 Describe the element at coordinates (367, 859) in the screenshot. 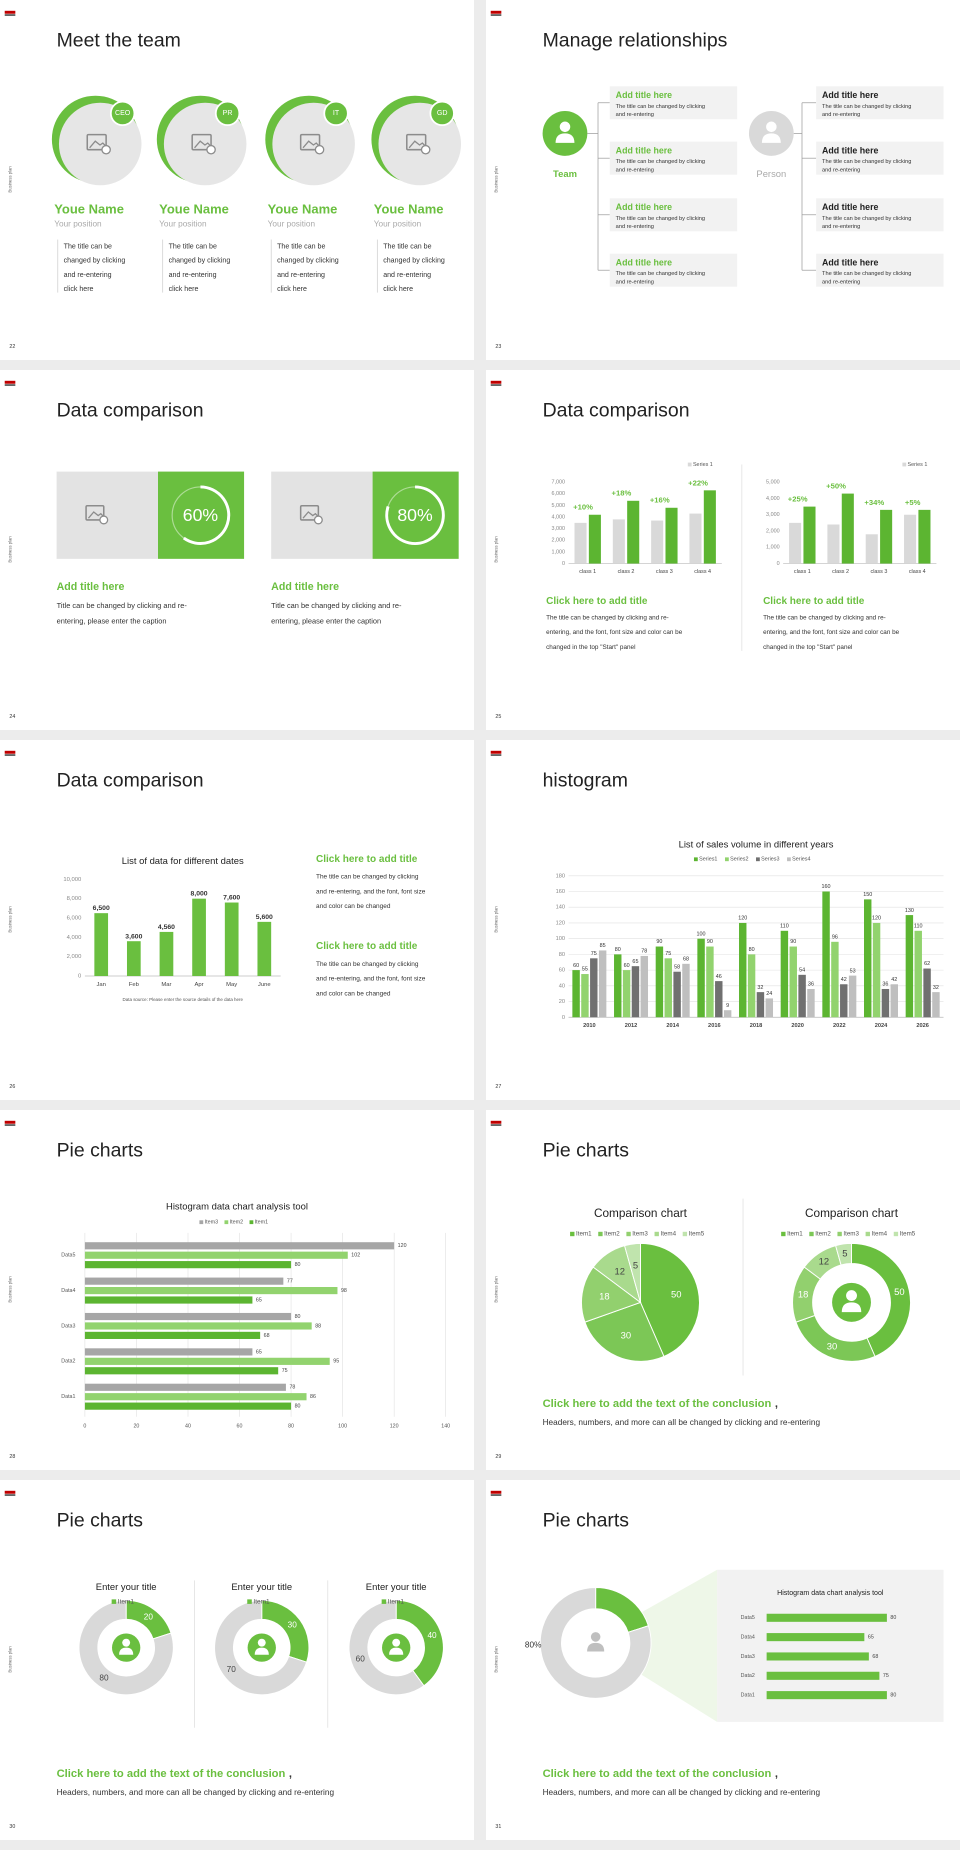

I see `block-title: Click here to add title` at that location.